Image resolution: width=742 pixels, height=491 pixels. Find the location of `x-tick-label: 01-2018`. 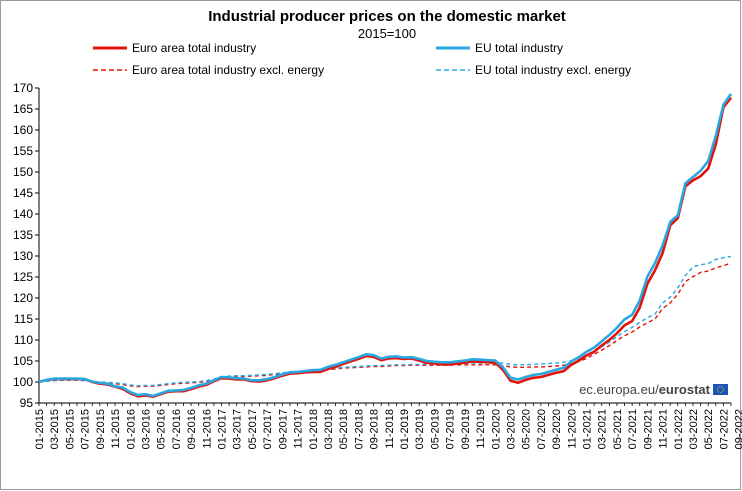

x-tick-label: 01-2018 is located at coordinates (314, 429).